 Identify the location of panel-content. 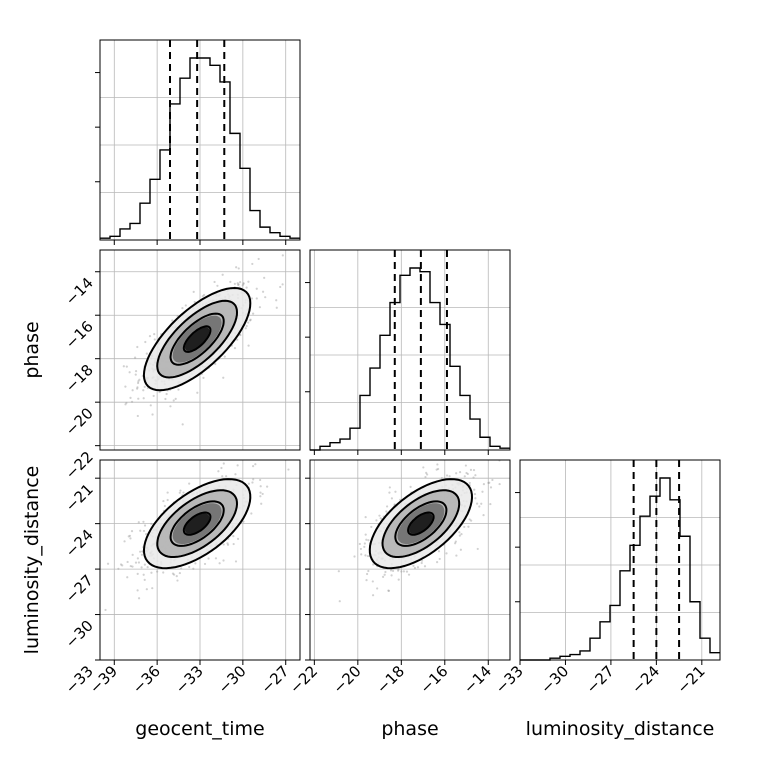
(410, 556).